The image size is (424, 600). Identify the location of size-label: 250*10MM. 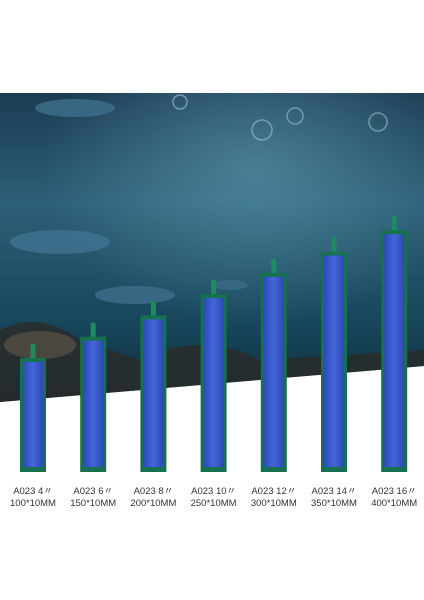
(214, 503).